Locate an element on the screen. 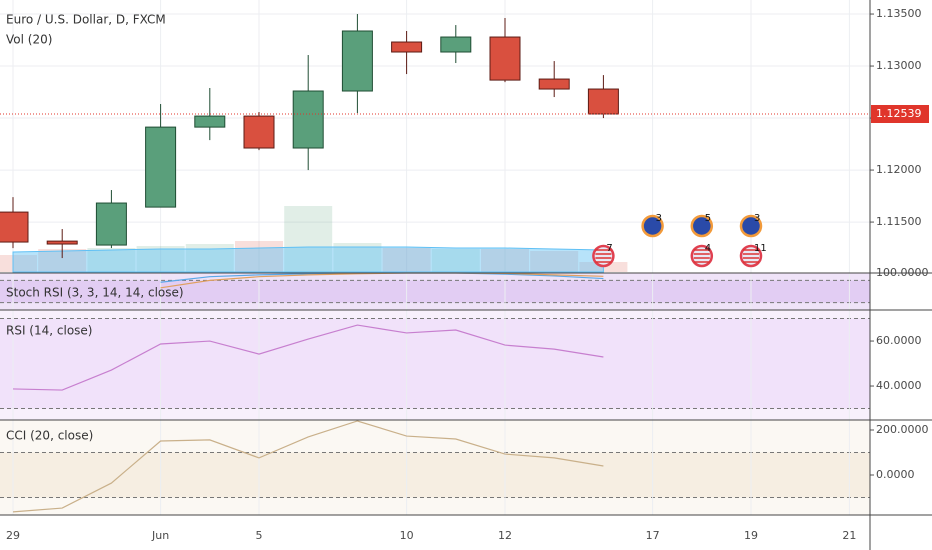 The image size is (932, 550). last-price-label: 1.12539 is located at coordinates (899, 113).